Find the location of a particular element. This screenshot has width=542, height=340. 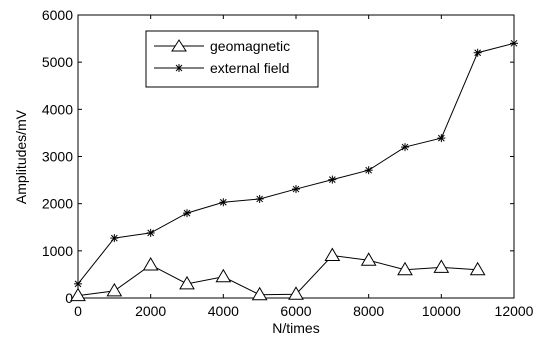

x-tick-label: 0 is located at coordinates (78, 311).